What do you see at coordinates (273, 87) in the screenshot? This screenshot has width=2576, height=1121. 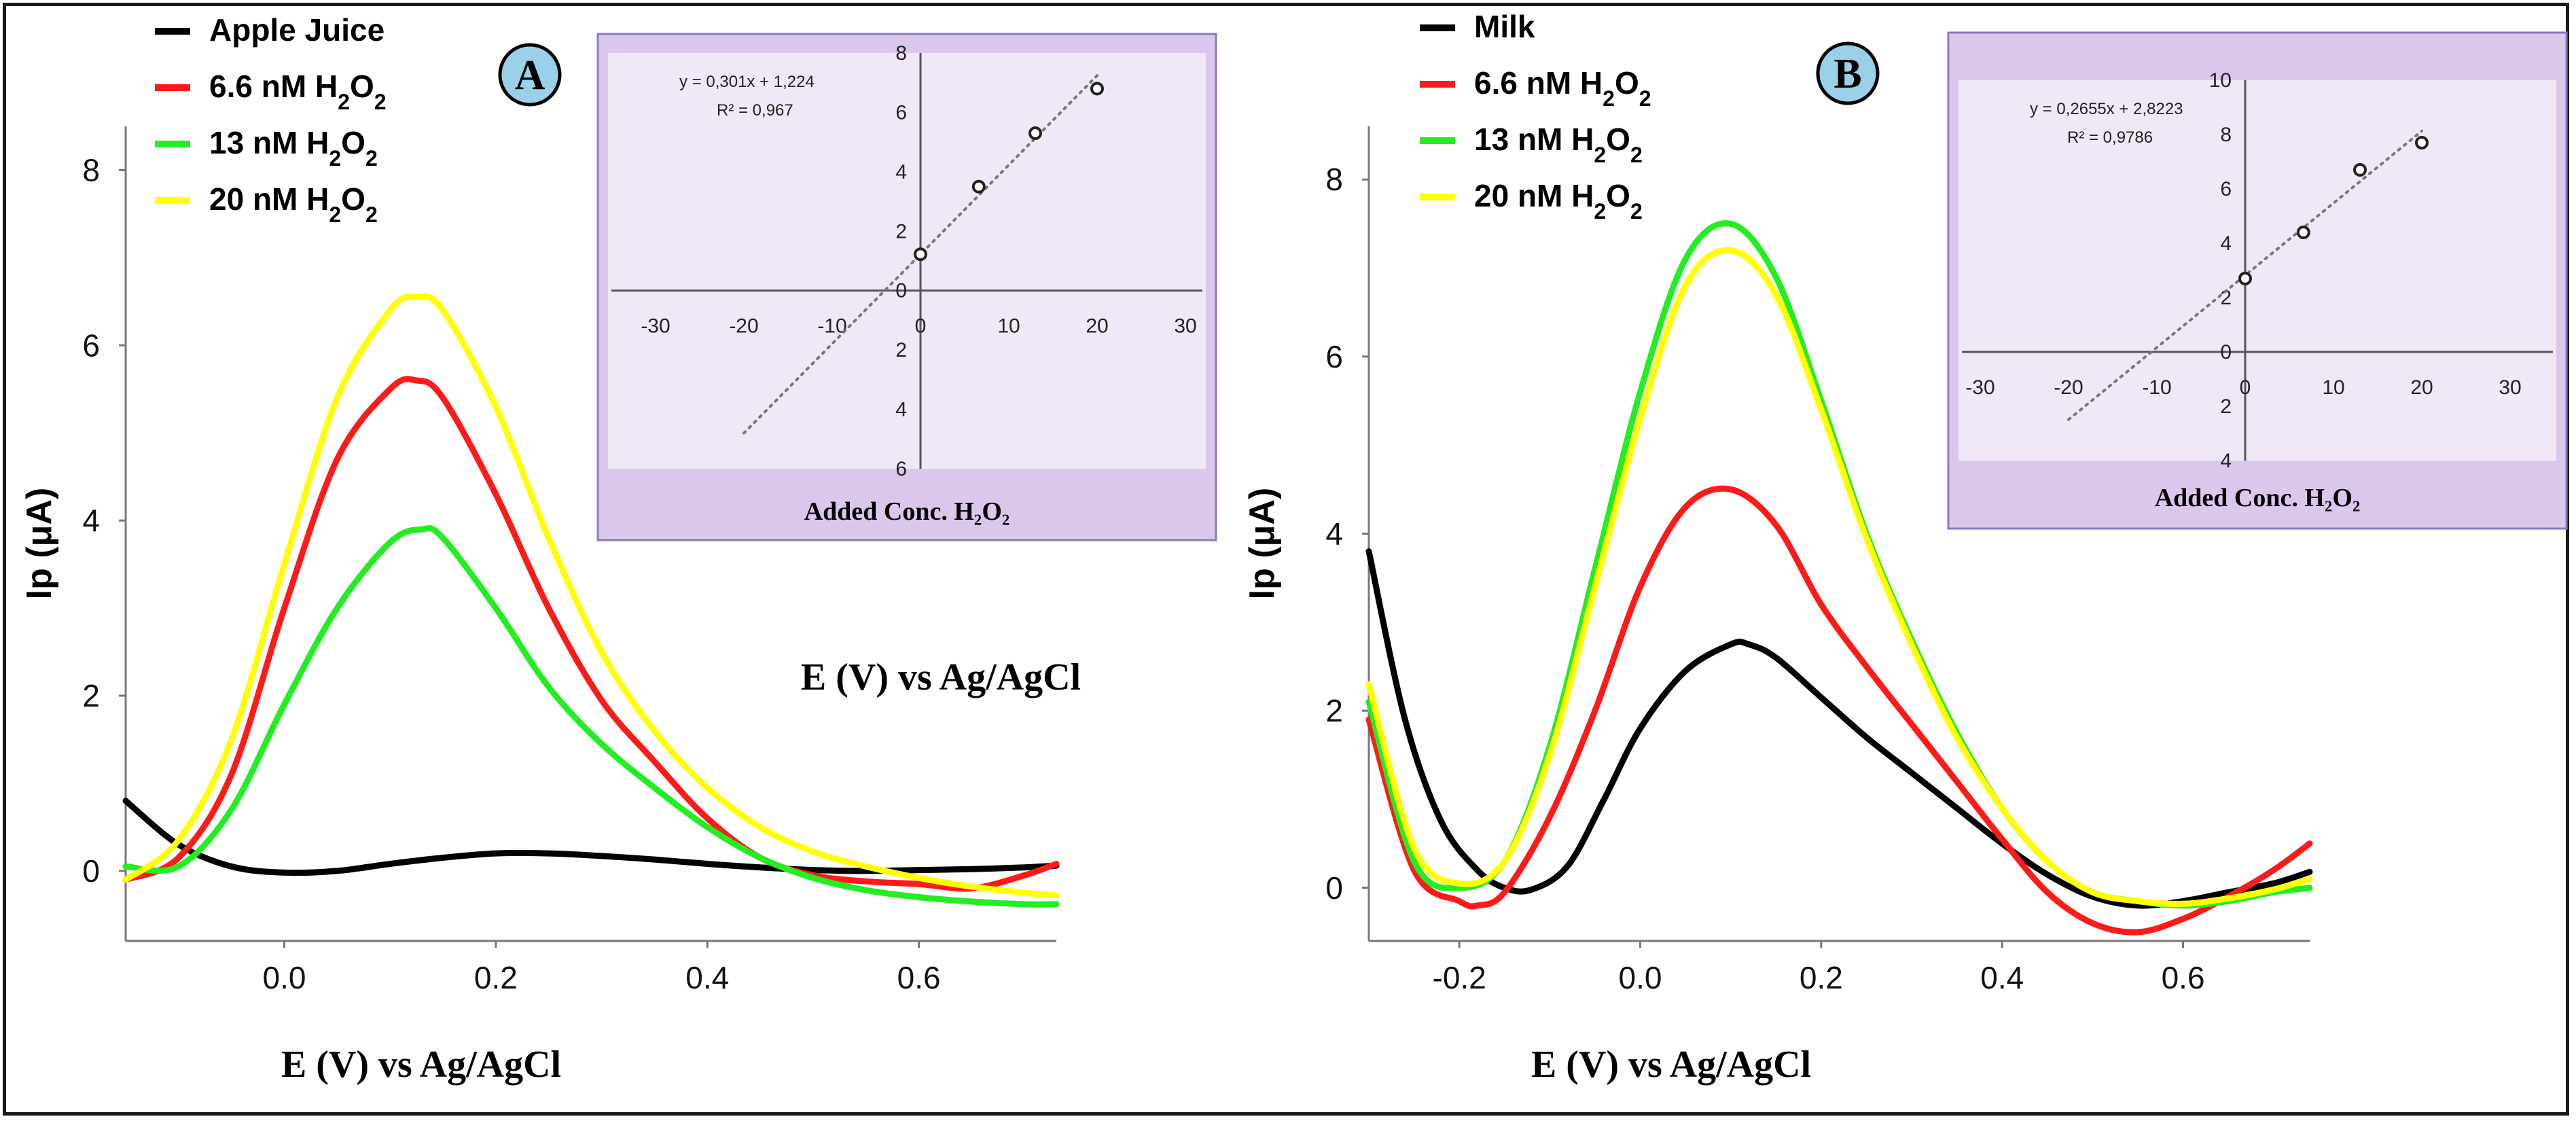 I see `panel-a-legend-text: 6.6 nM H` at bounding box center [273, 87].